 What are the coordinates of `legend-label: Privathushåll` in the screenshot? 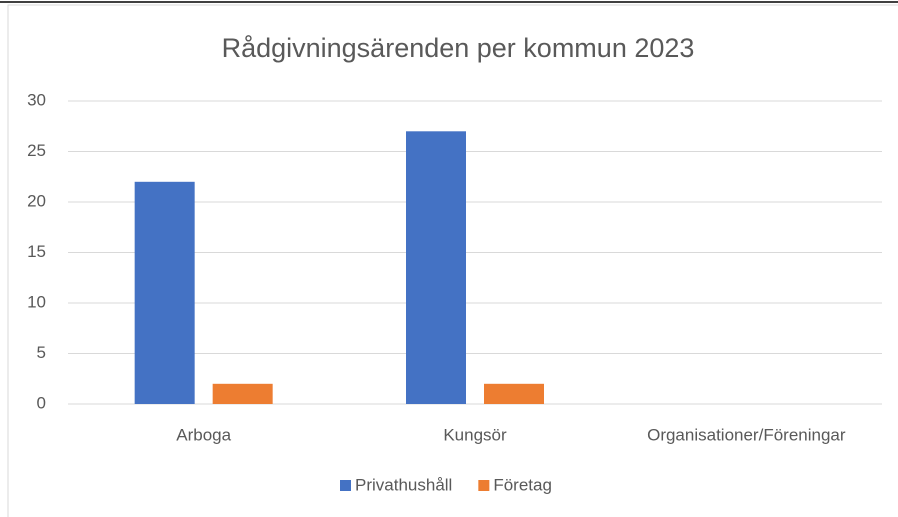 It's located at (403, 484).